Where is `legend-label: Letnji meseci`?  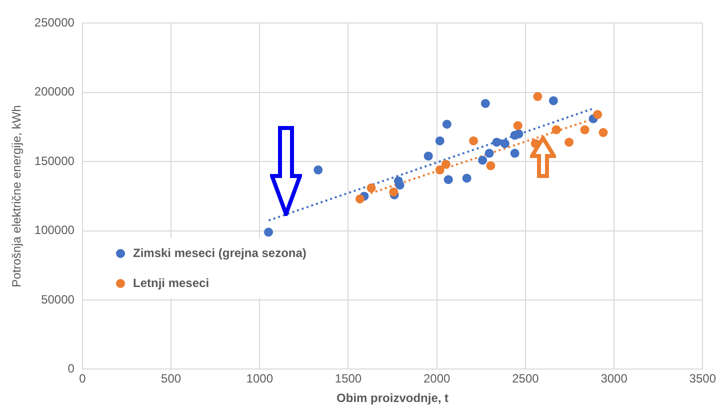 legend-label: Letnji meseci is located at coordinates (171, 283).